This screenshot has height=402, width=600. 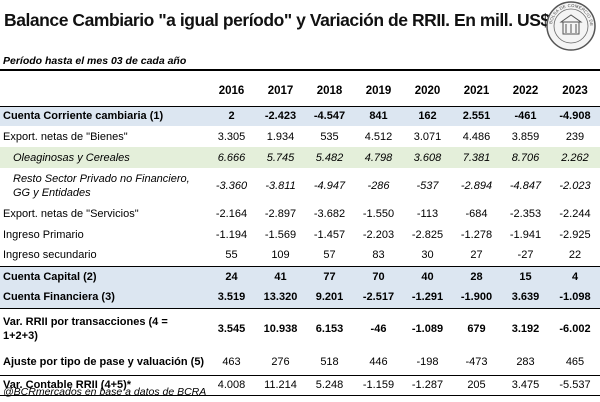 I want to click on cell-value: 6.153, so click(x=329, y=328).